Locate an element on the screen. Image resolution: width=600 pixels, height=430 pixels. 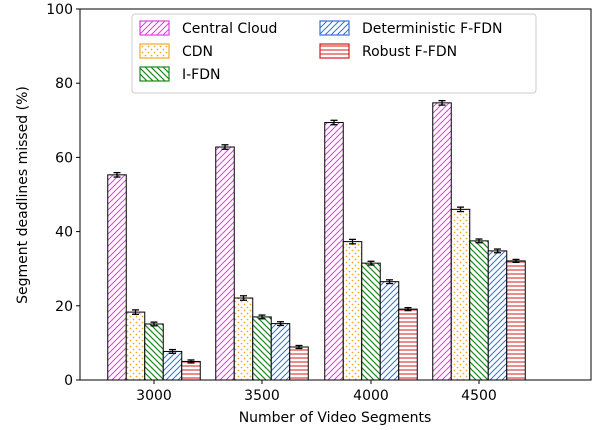
legend-item-cdn: CDN is located at coordinates (176, 51).